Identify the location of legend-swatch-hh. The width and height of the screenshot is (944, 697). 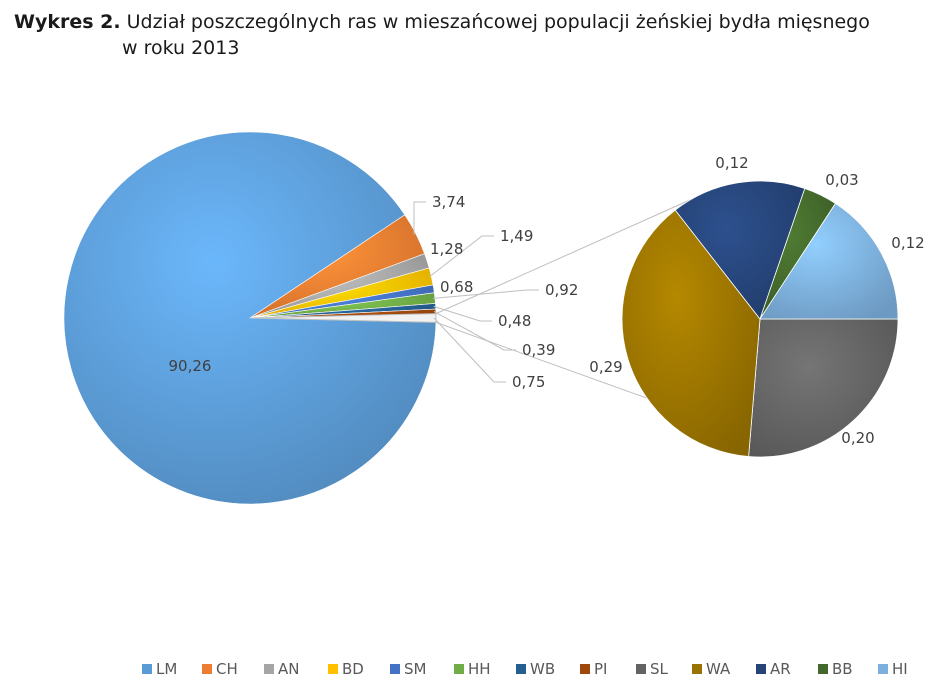
(459, 669).